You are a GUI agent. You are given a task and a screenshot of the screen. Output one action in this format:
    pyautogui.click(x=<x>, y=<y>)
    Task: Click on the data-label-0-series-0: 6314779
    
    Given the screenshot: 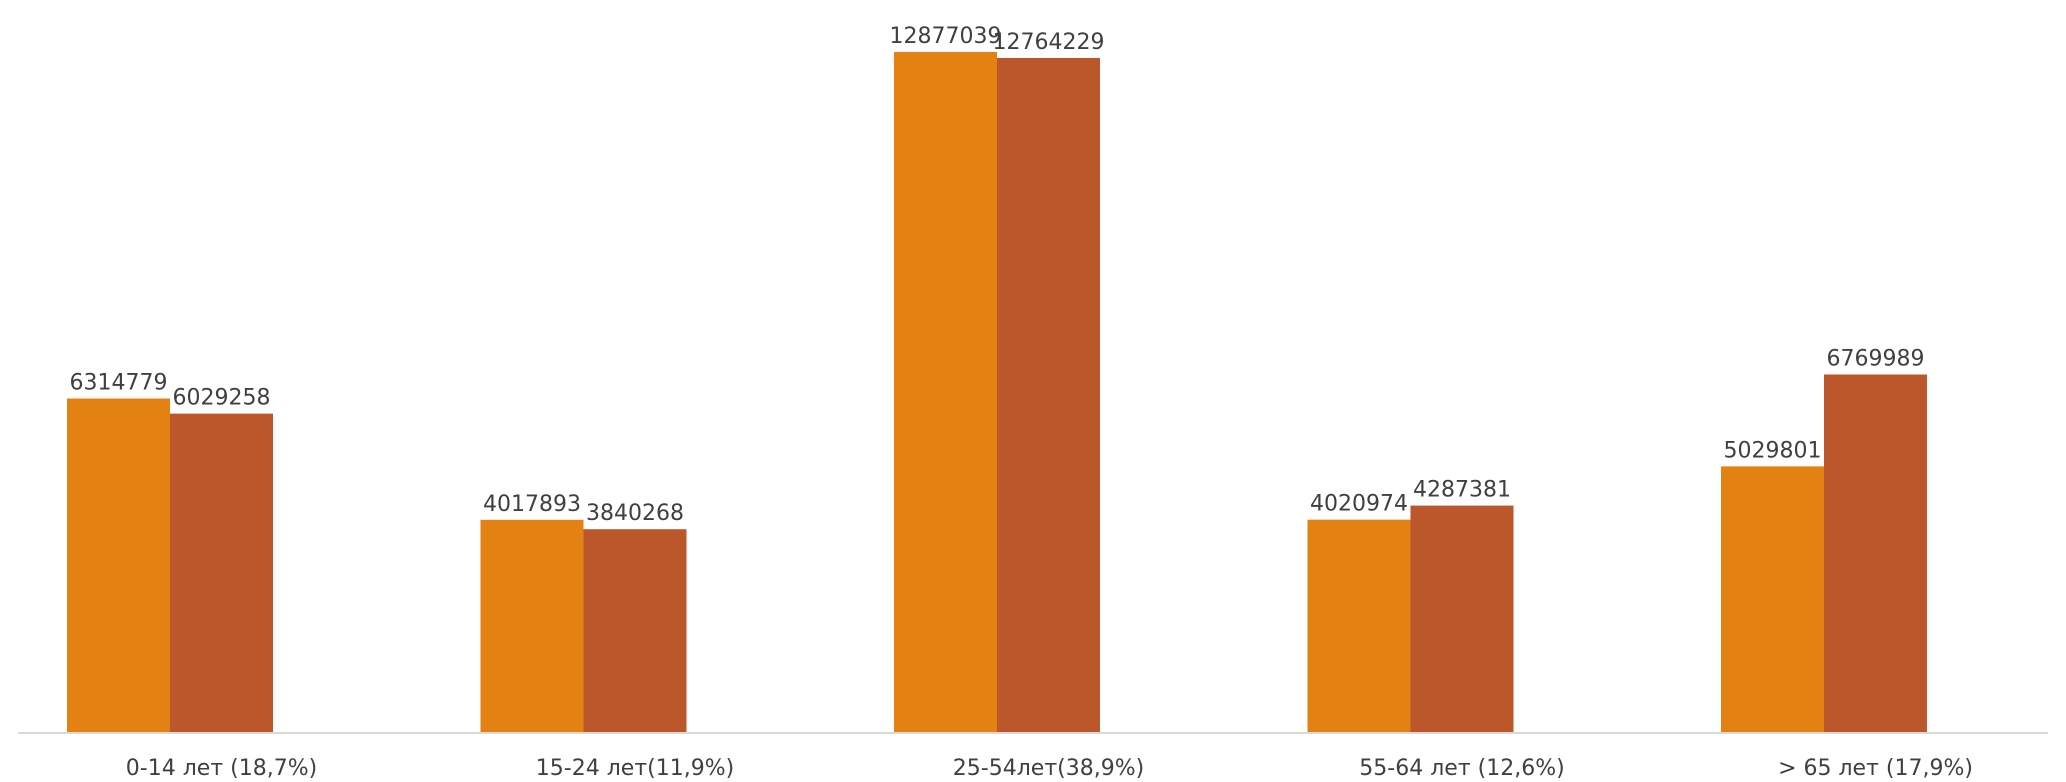 What is the action you would take?
    pyautogui.click(x=119, y=383)
    